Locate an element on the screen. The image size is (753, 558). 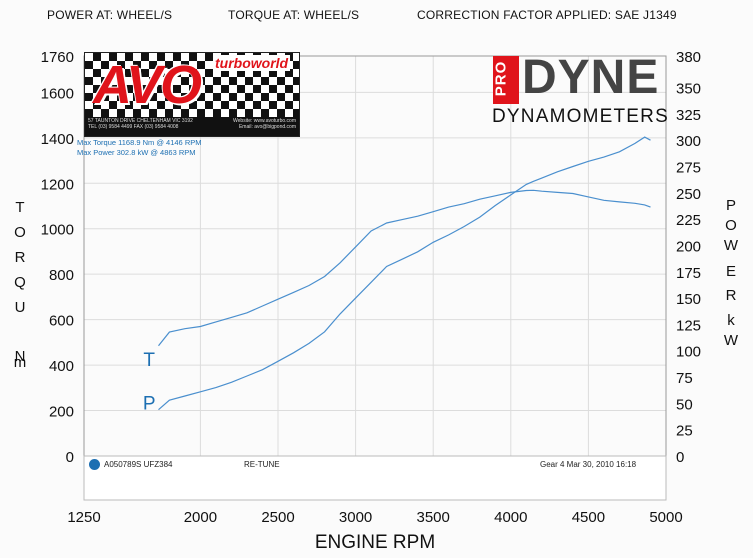
avo-logo-sub: turboworld is located at coordinates (252, 63).